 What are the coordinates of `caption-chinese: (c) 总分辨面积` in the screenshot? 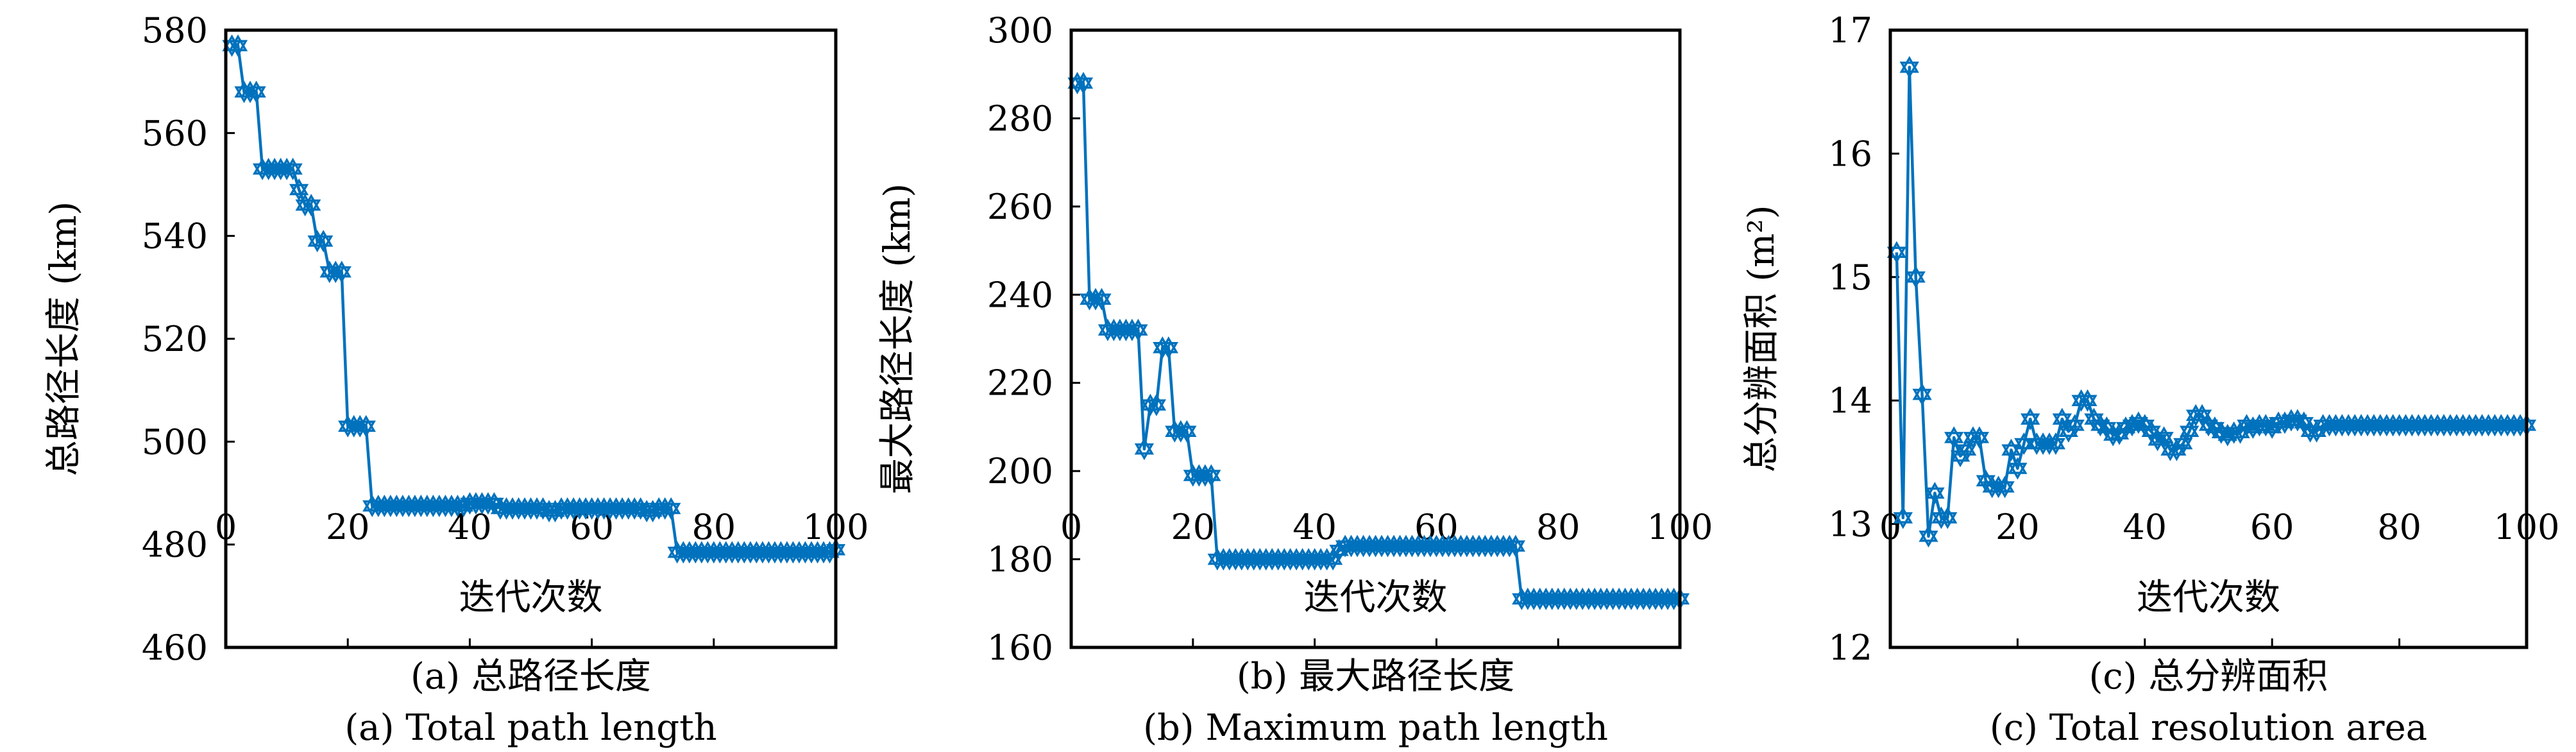 It's located at (2208, 676).